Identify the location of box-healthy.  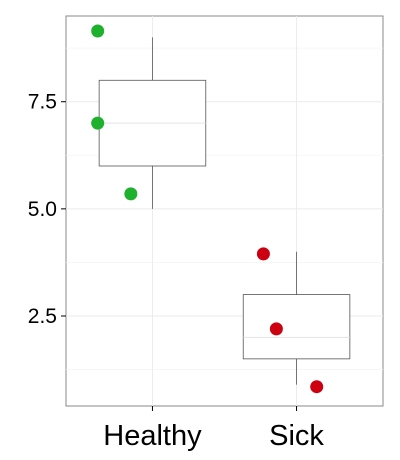
(152, 123).